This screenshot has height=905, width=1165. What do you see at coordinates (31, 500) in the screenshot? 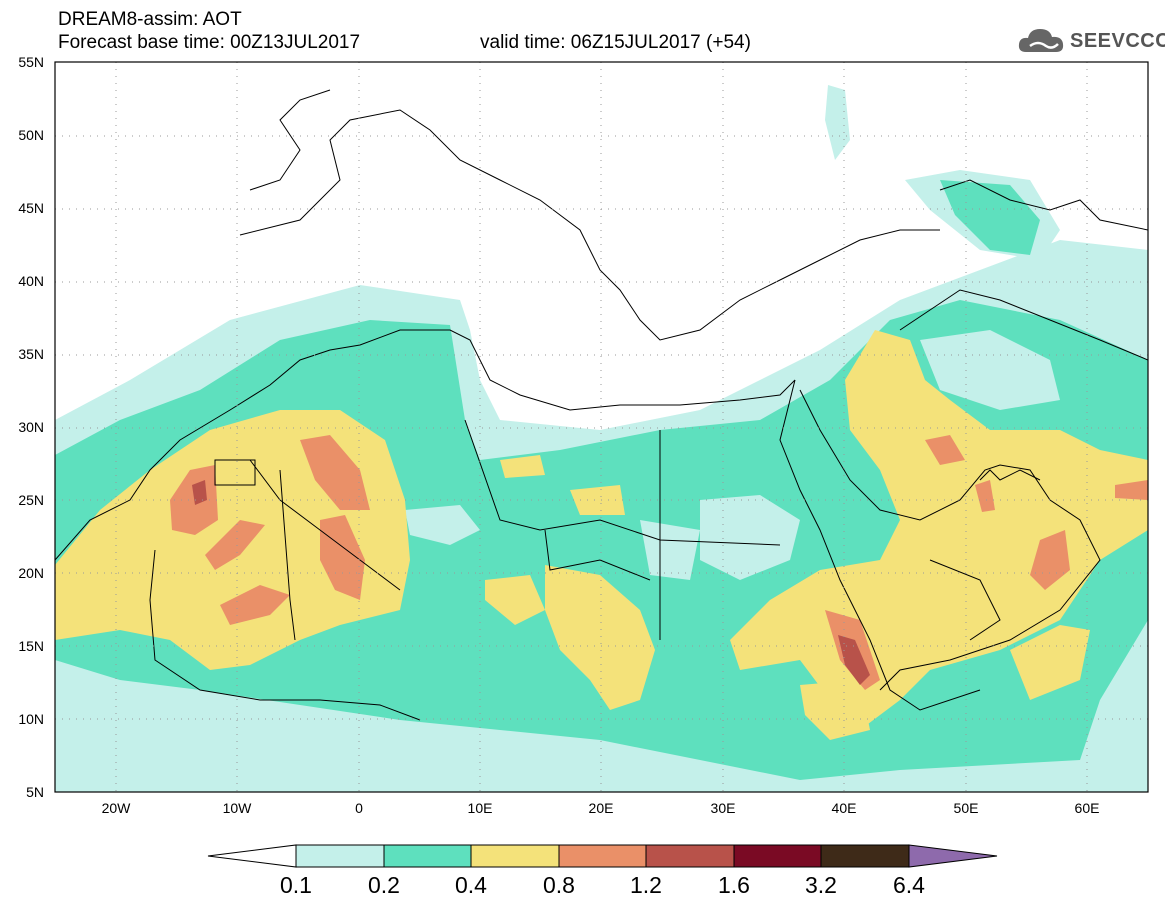
I see `lat-label: 25N` at bounding box center [31, 500].